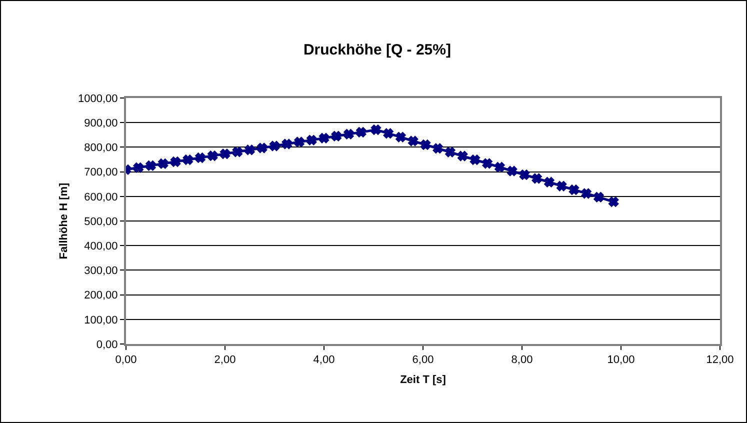 This screenshot has height=423, width=747. I want to click on x-tick-label: 4,00, so click(324, 360).